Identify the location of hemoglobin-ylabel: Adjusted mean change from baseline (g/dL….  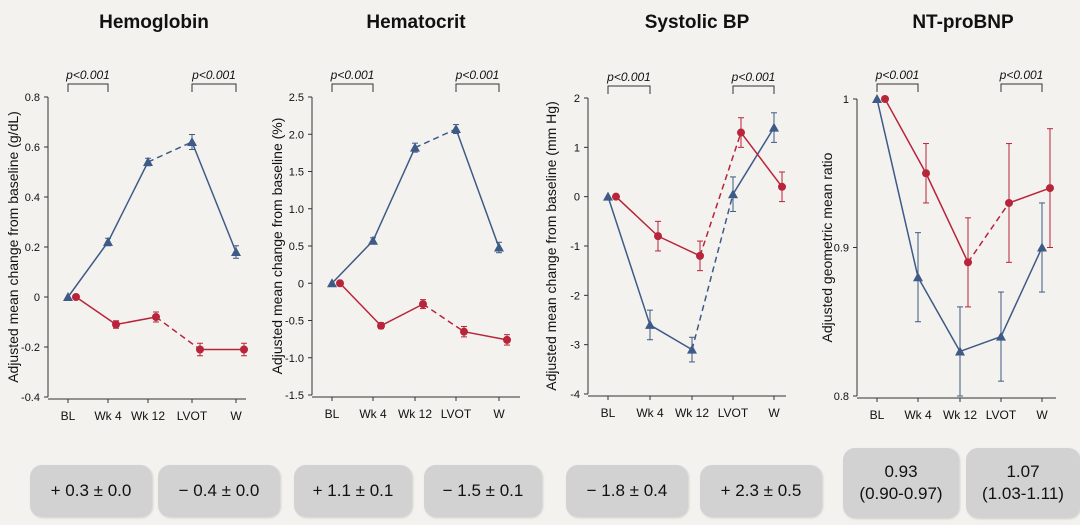
(13, 247).